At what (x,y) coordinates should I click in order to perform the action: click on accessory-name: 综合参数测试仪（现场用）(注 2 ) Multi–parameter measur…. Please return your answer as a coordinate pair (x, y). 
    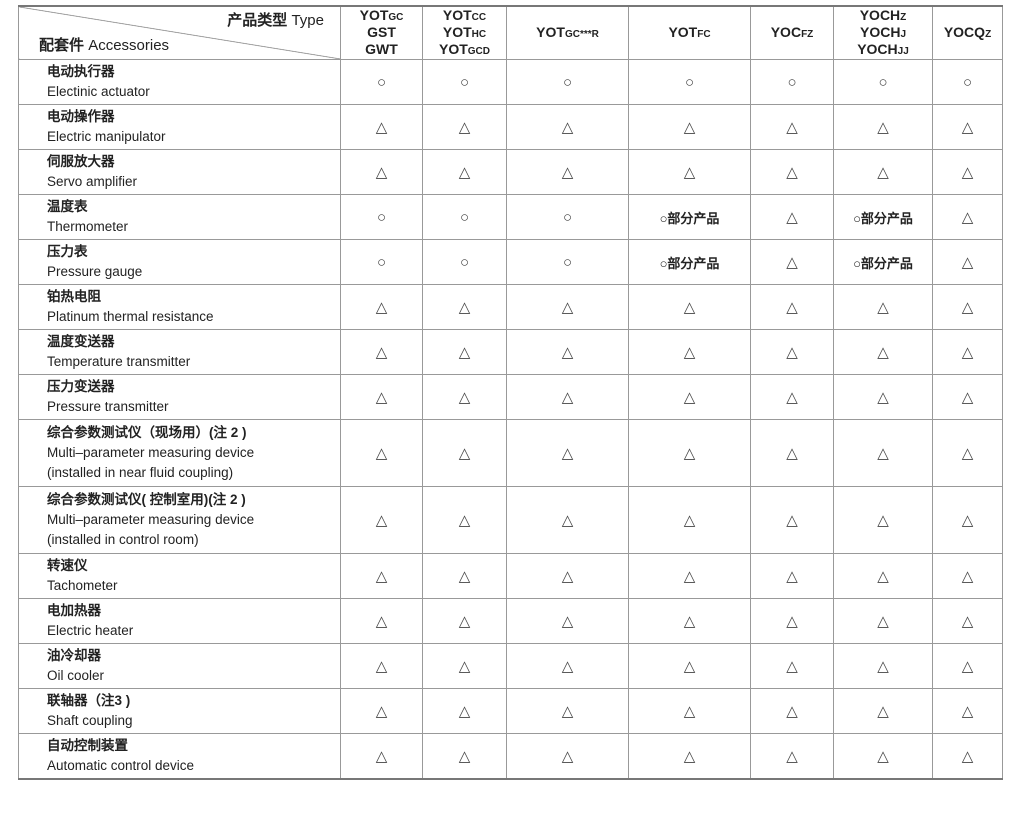
    Looking at the image, I should click on (179, 453).